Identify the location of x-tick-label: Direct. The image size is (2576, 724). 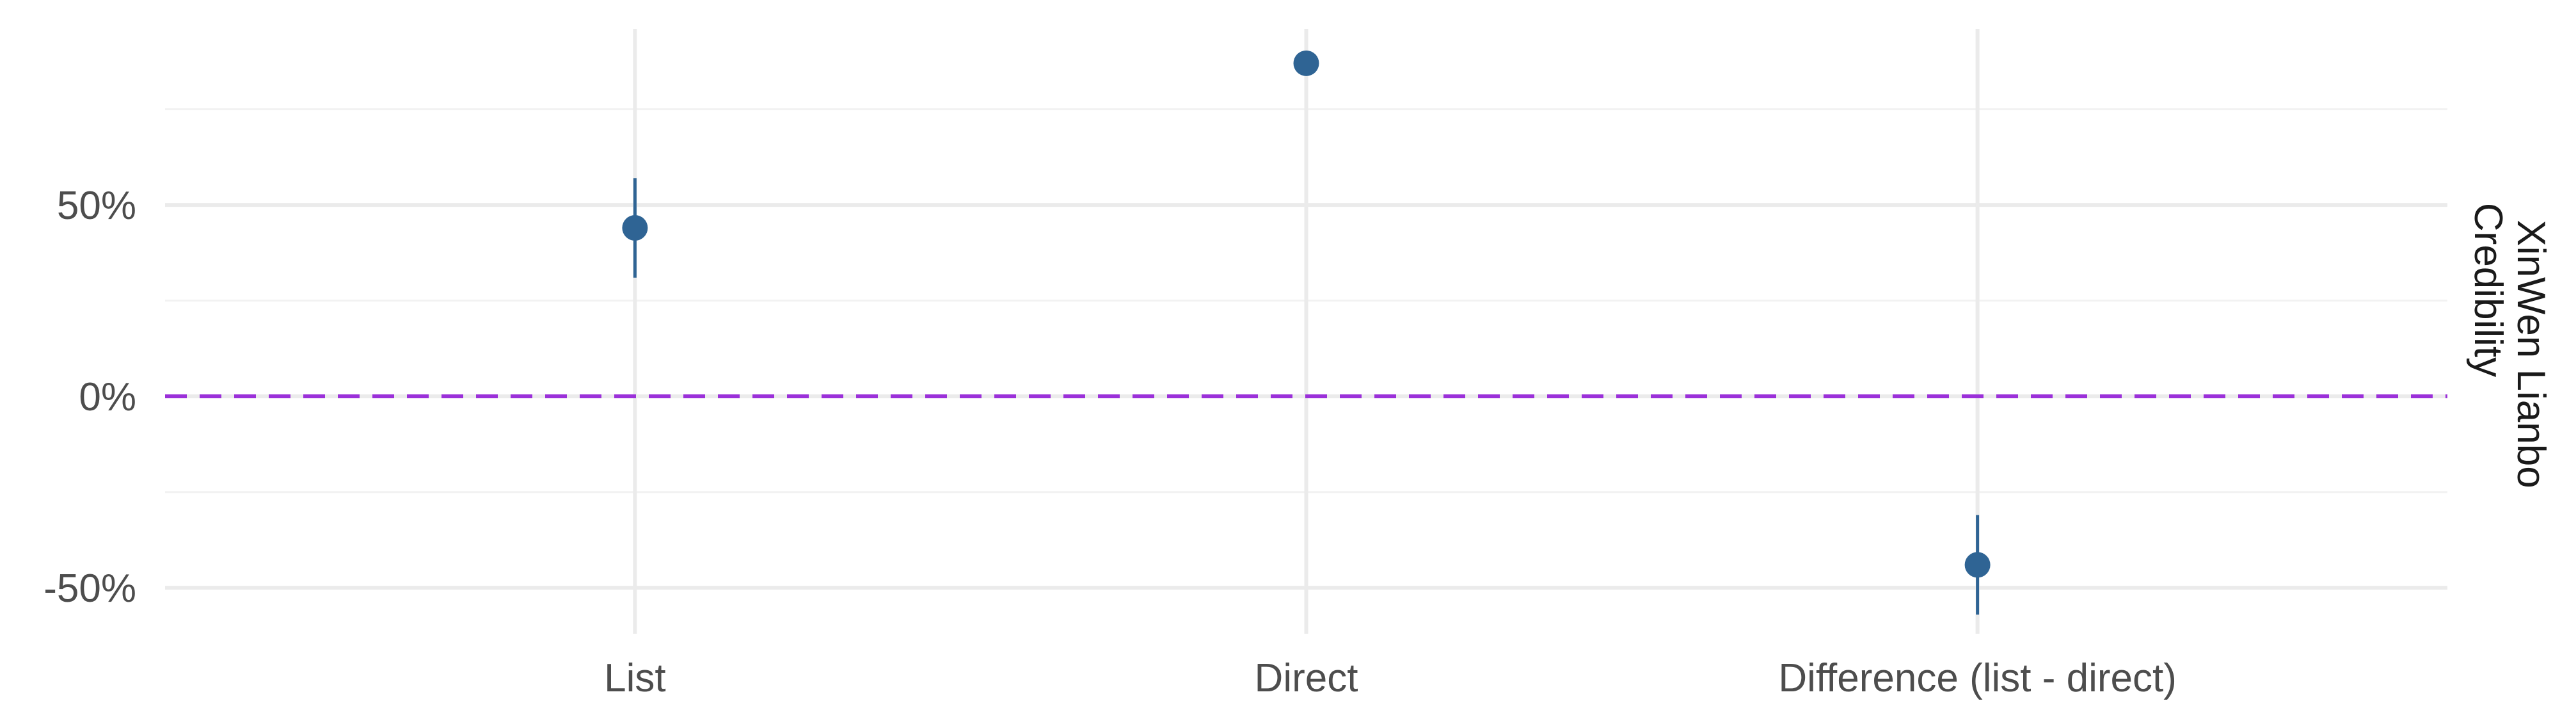
(1307, 678).